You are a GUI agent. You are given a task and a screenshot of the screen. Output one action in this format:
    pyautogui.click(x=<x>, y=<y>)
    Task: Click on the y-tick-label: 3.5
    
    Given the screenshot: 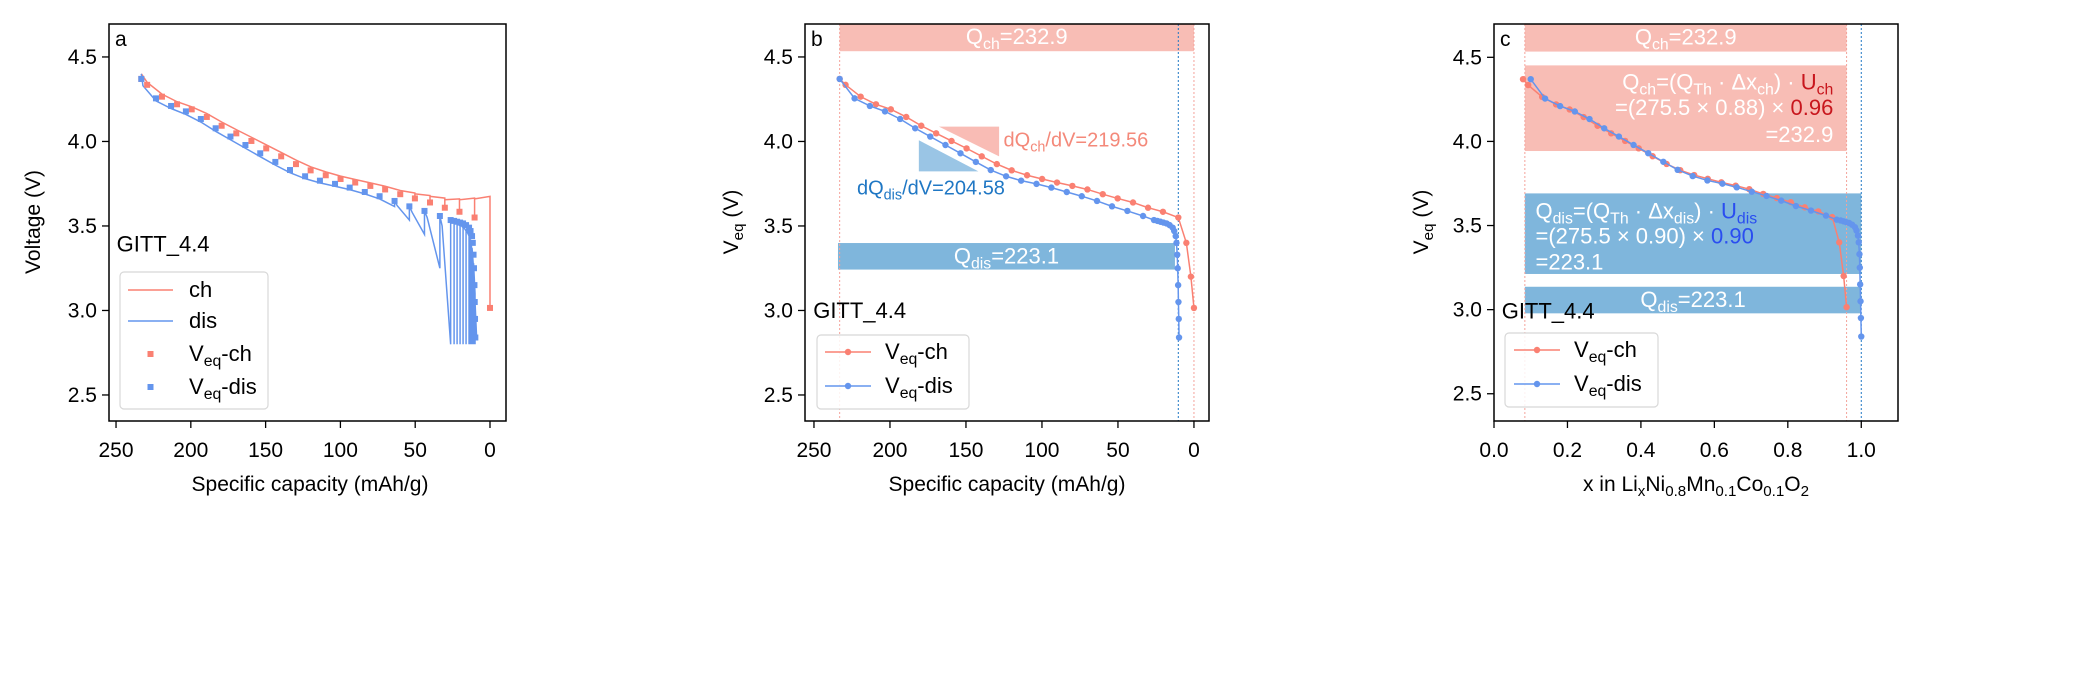 What is the action you would take?
    pyautogui.click(x=1467, y=226)
    